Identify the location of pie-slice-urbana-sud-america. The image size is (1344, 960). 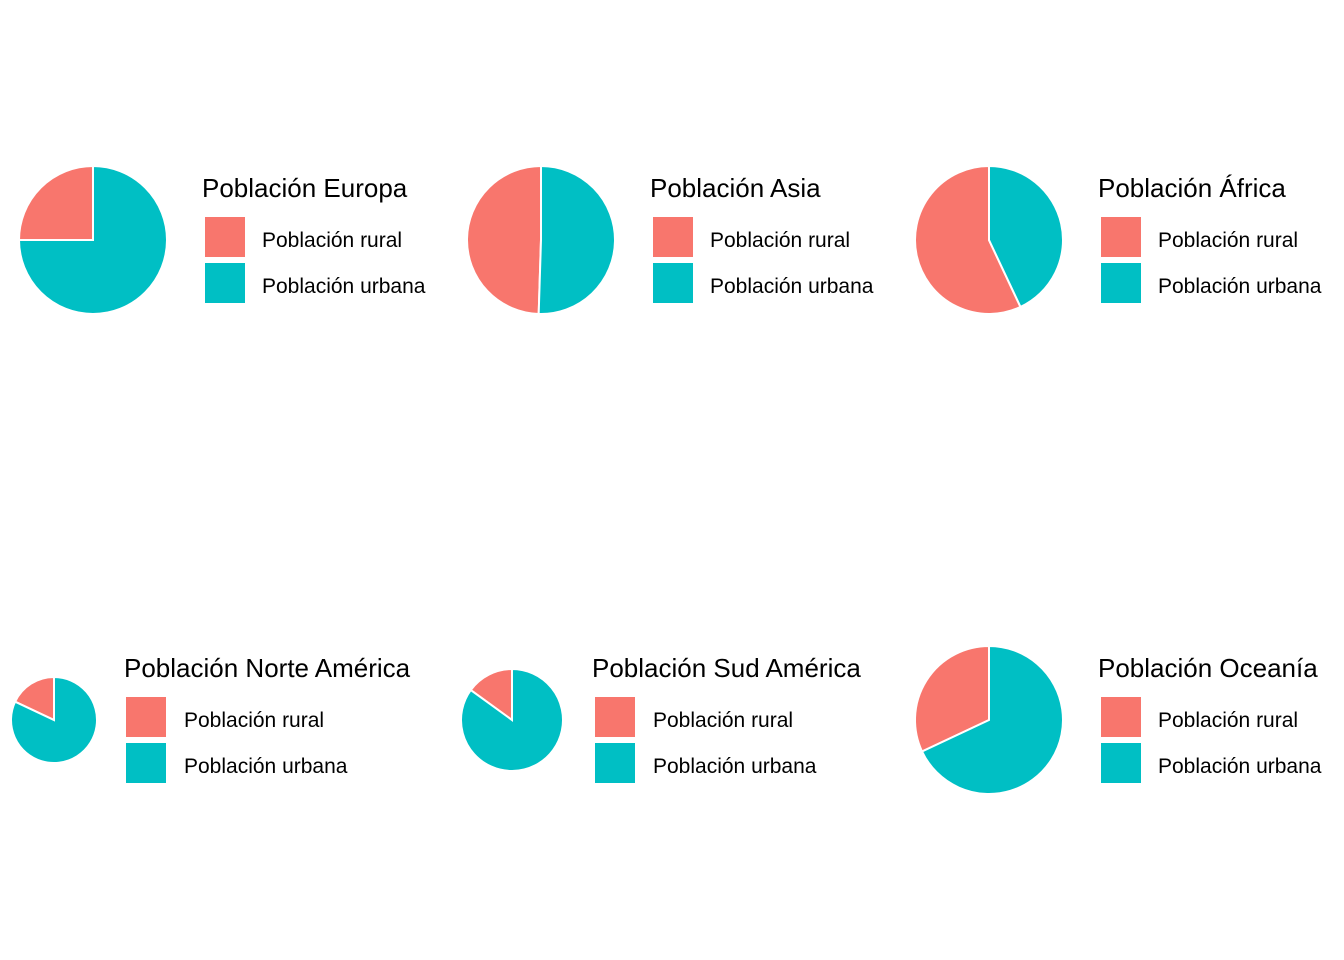
(512, 719).